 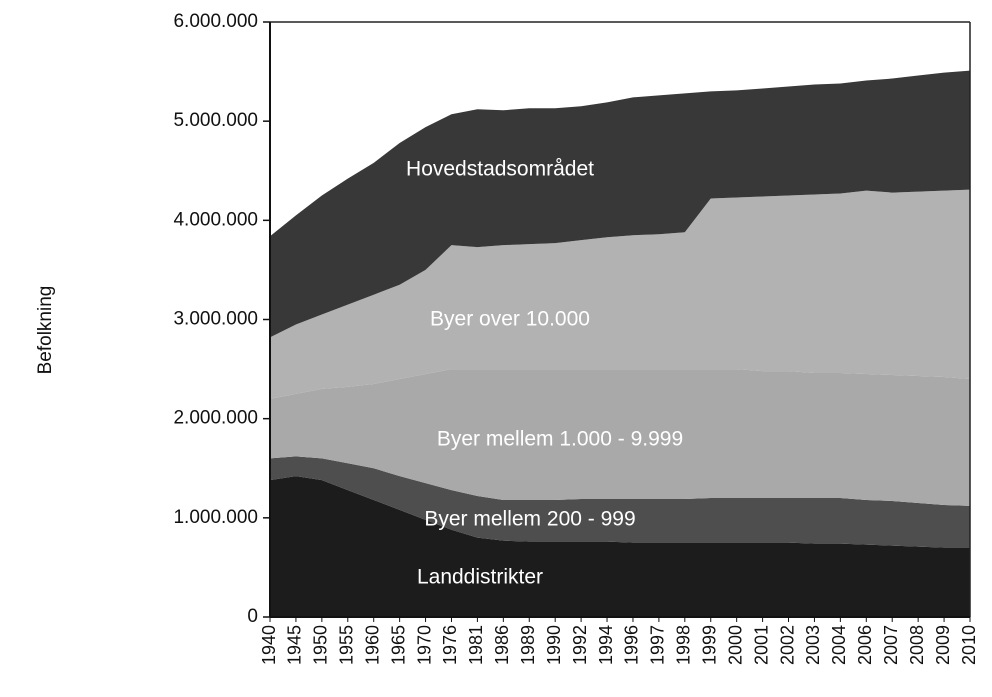 I want to click on x-tick-label: 1981, so click(x=476, y=645).